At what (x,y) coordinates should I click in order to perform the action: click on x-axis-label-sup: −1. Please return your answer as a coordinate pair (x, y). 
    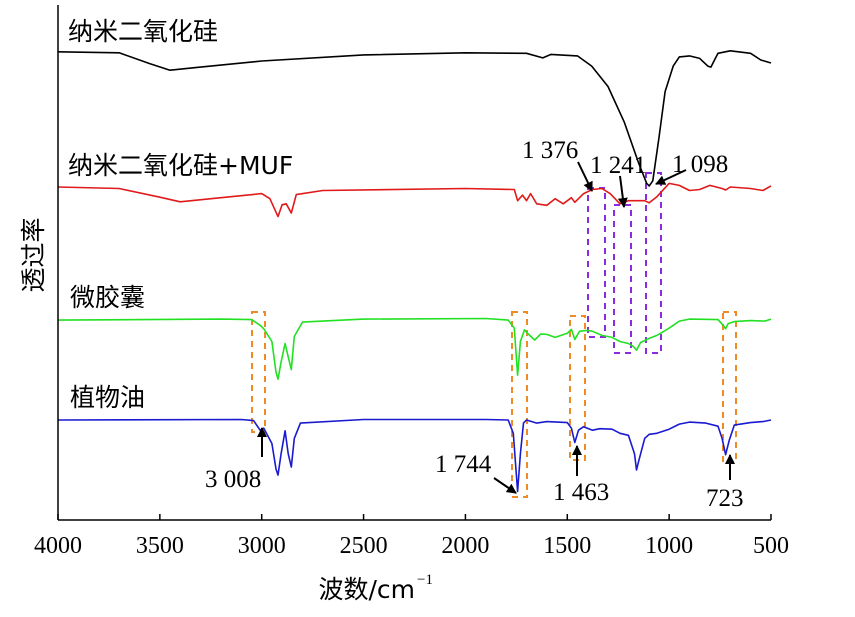
    Looking at the image, I should click on (425, 580).